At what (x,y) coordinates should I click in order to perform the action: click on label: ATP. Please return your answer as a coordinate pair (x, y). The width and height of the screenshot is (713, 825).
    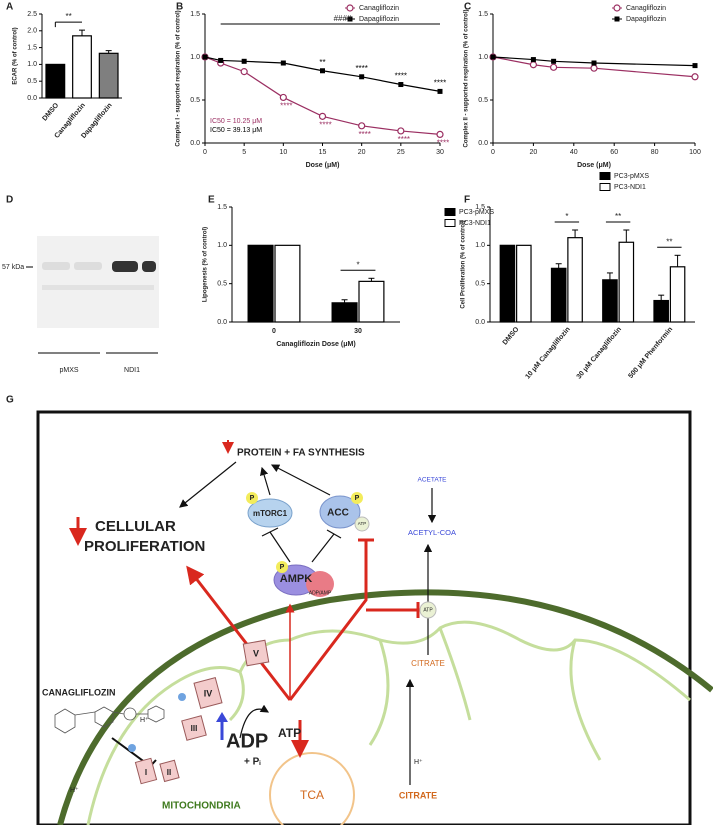
    Looking at the image, I should click on (428, 610).